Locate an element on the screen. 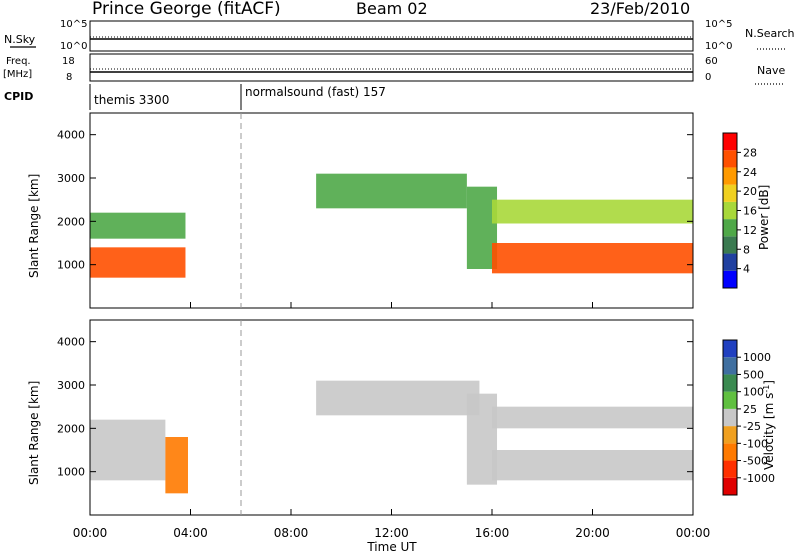 The width and height of the screenshot is (800, 554). colorbar-frame is located at coordinates (730, 417).